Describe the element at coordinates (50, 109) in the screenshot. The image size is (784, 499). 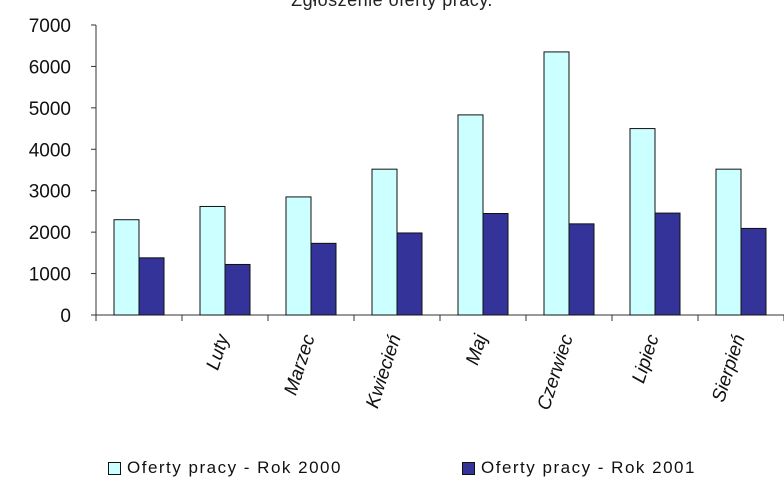
I see `y-tick-label: 5000` at that location.